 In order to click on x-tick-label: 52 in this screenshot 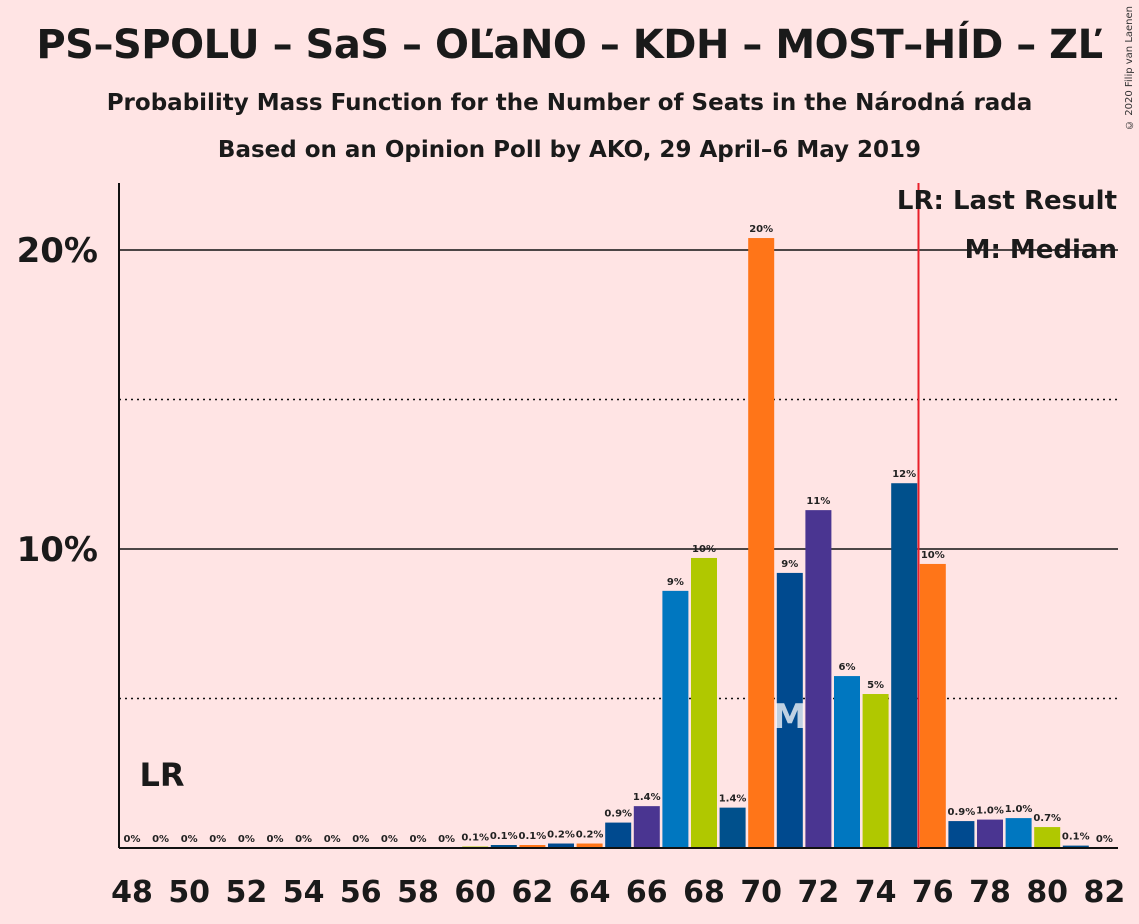, I will do `click(247, 892)`.